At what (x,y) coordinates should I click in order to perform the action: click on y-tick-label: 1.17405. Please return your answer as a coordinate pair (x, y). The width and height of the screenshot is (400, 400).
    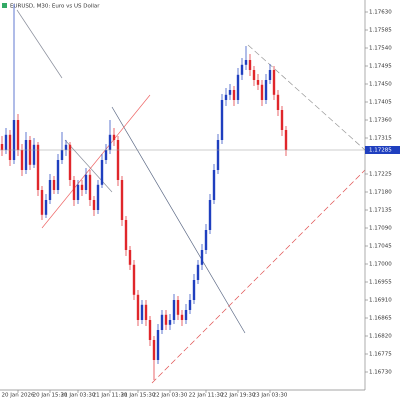
    Looking at the image, I should click on (380, 103).